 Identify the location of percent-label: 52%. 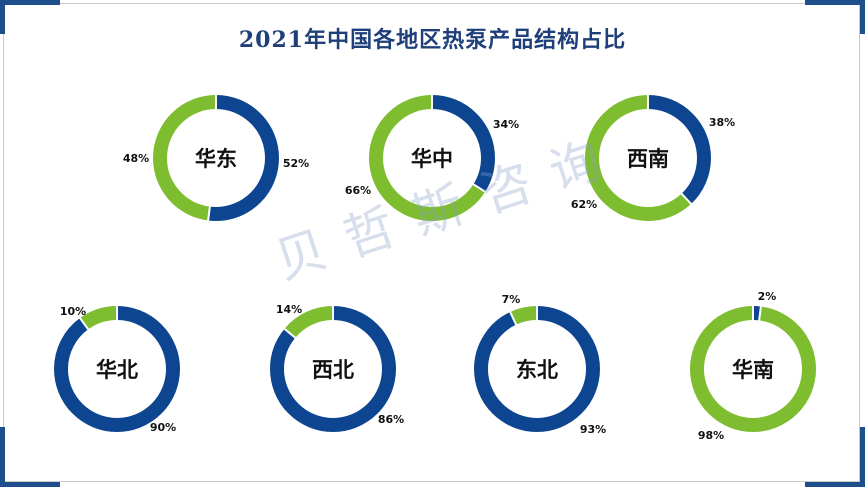
(296, 163).